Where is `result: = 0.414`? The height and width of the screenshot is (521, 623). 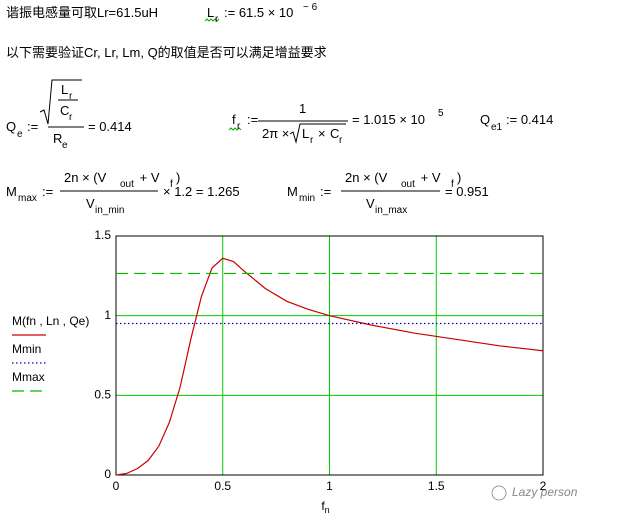
result: = 0.414 is located at coordinates (110, 126).